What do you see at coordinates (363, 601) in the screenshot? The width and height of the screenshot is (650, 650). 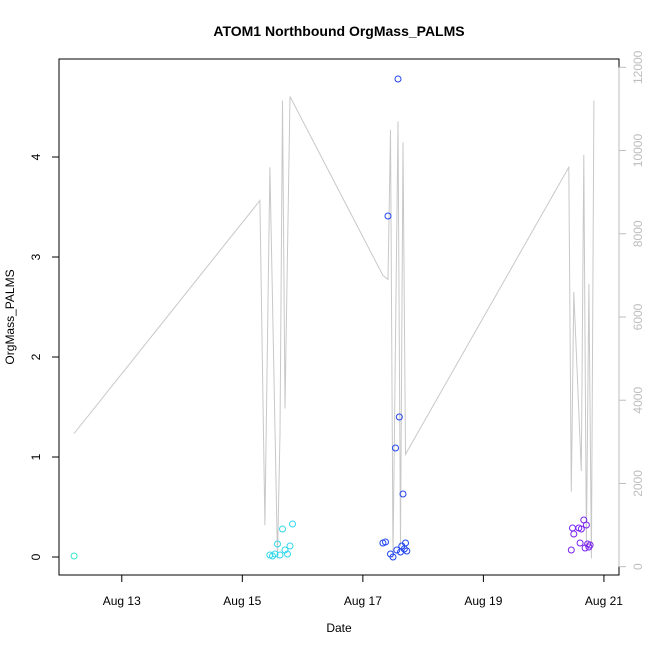 I see `x-tick-label: Aug 17` at bounding box center [363, 601].